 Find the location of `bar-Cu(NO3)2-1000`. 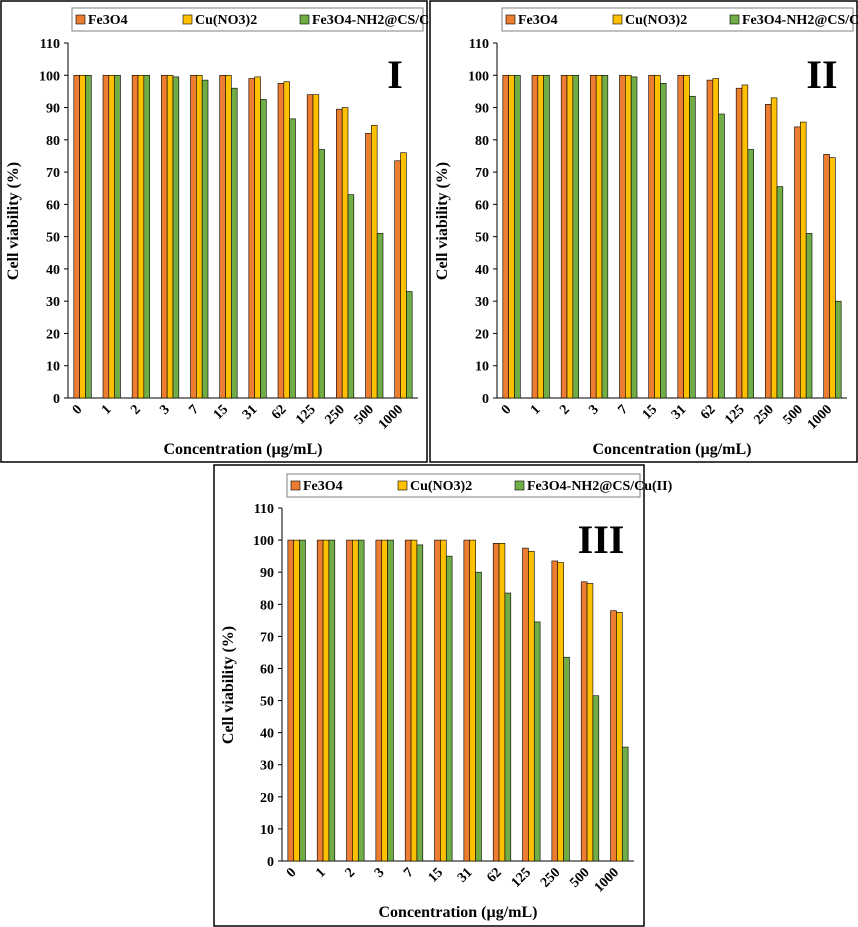

bar-Cu(NO3)2-1000 is located at coordinates (403, 275).